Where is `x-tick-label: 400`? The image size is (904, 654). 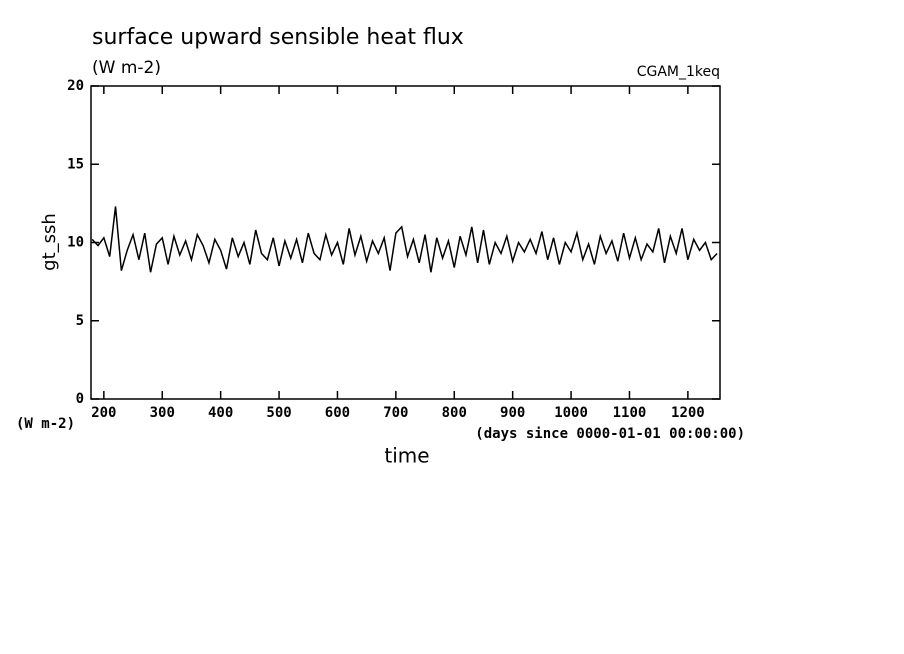 x-tick-label: 400 is located at coordinates (220, 413).